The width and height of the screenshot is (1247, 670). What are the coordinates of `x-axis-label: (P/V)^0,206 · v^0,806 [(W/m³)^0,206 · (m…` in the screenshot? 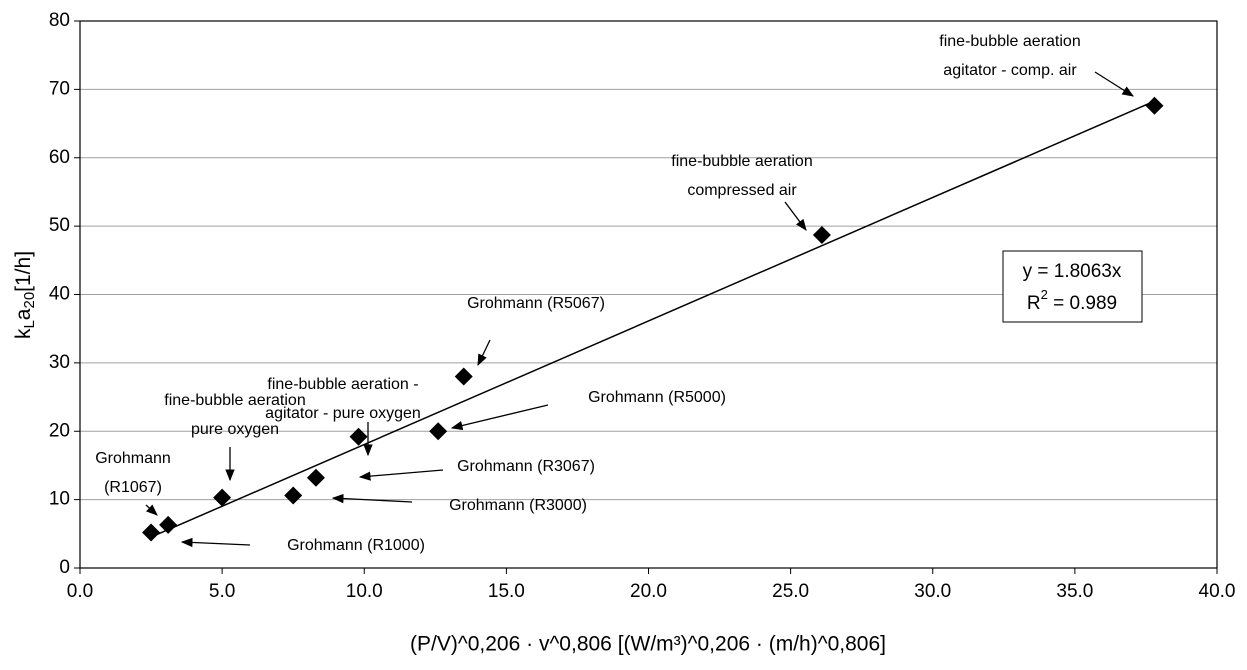 It's located at (648, 644).